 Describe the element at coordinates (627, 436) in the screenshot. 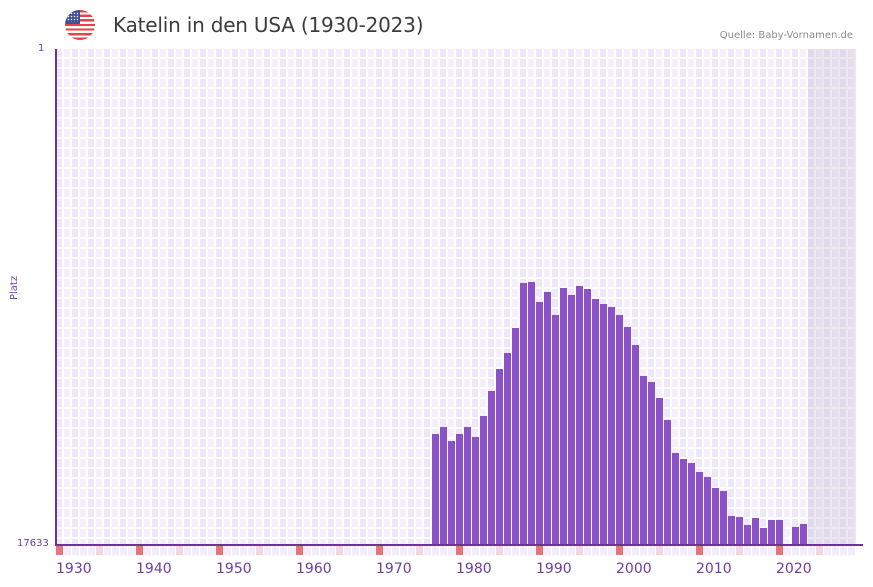

I see `bar-2001` at that location.